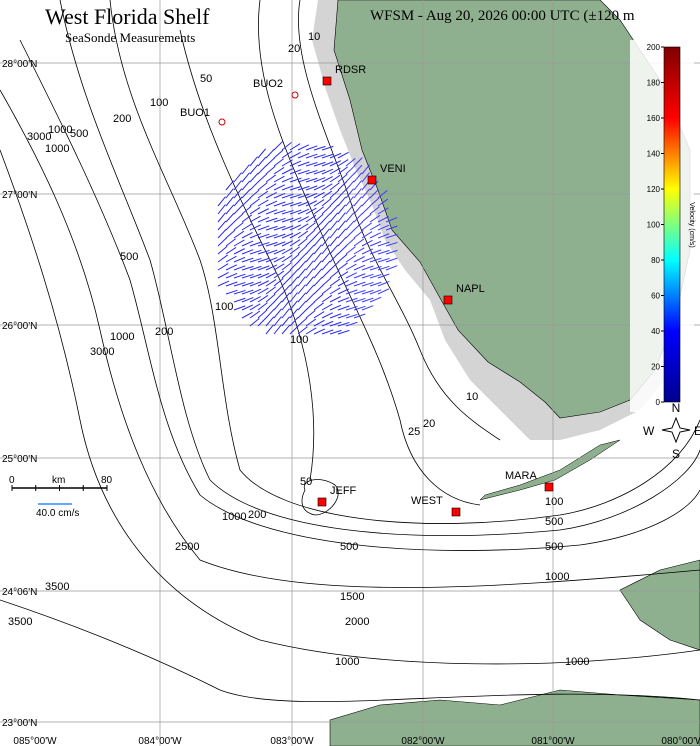 The height and width of the screenshot is (746, 700). I want to click on station-label: NAPL, so click(470, 289).